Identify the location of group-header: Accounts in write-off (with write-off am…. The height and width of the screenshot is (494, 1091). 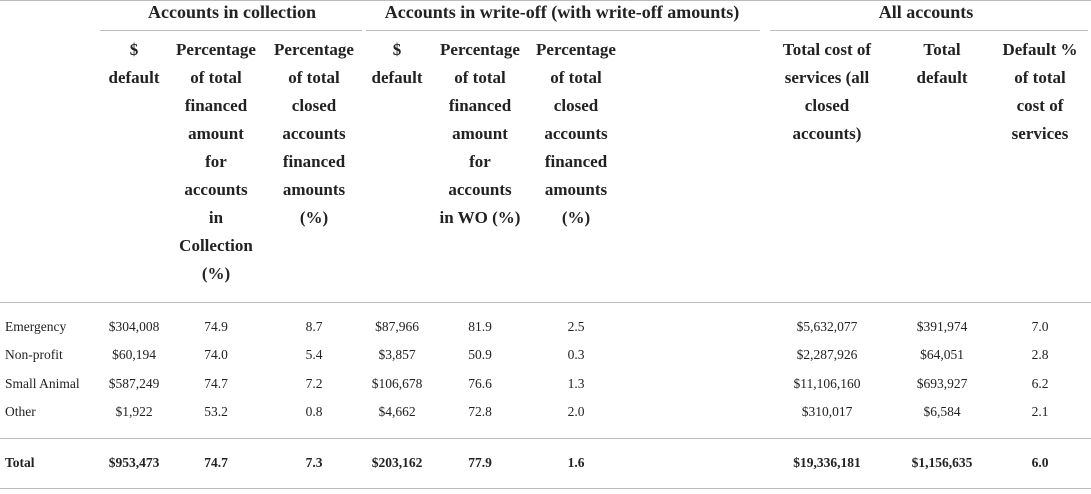
(562, 12).